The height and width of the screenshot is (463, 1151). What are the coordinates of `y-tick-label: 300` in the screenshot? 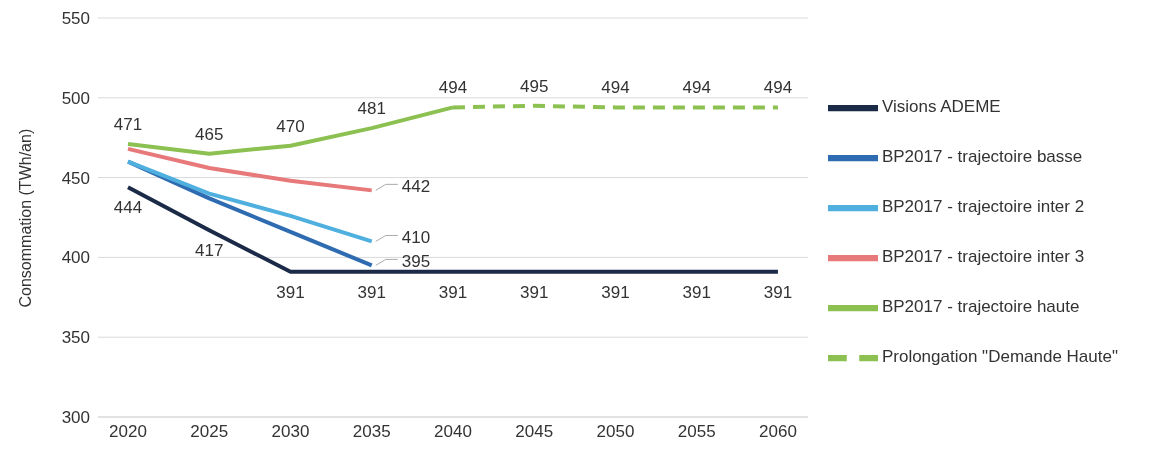 It's located at (75, 418).